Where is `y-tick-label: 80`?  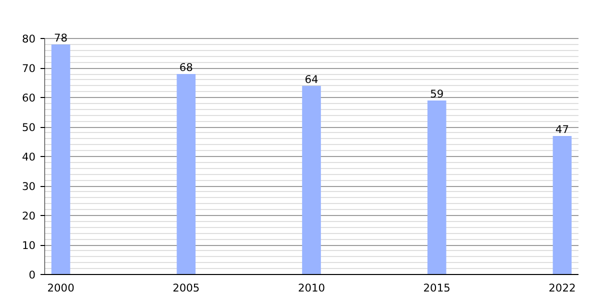 y-tick-label: 80 is located at coordinates (29, 39).